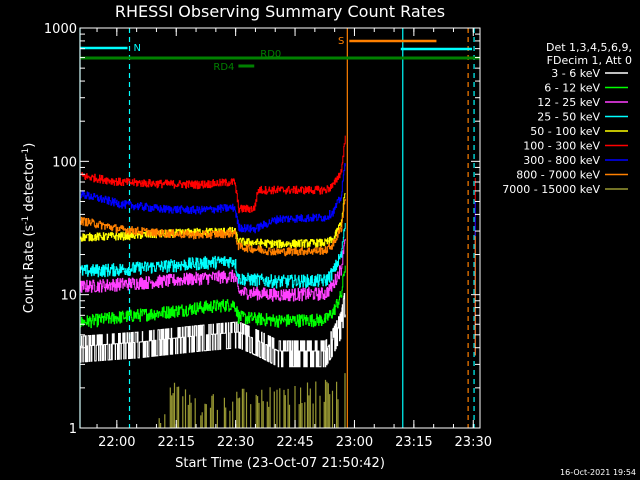 The height and width of the screenshot is (480, 640). Describe the element at coordinates (280, 11) in the screenshot. I see `chart-title: RHESSI Observing Summary Count Rates` at that location.